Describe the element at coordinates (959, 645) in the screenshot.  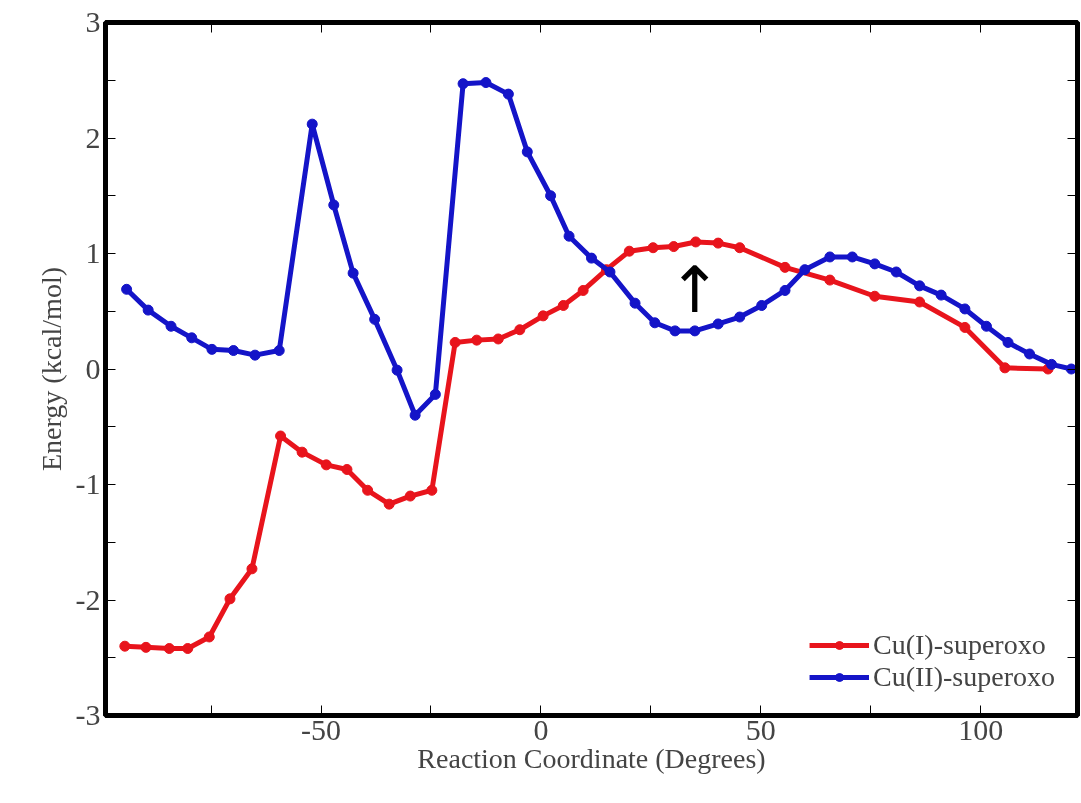
I see `legend-label: Cu(I)-superoxo` at that location.